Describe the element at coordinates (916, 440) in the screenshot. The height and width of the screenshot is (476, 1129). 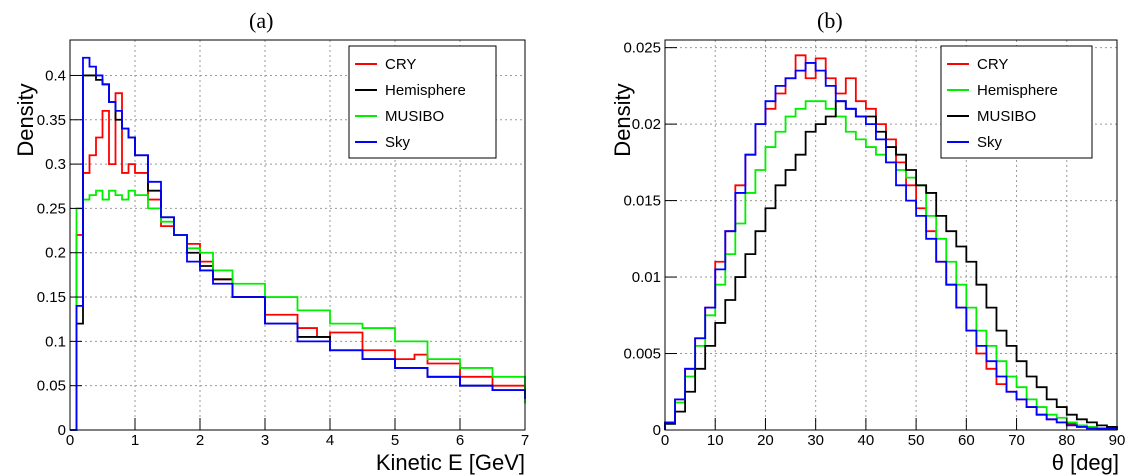
I see `panel-1-x-tick-label: 50` at that location.